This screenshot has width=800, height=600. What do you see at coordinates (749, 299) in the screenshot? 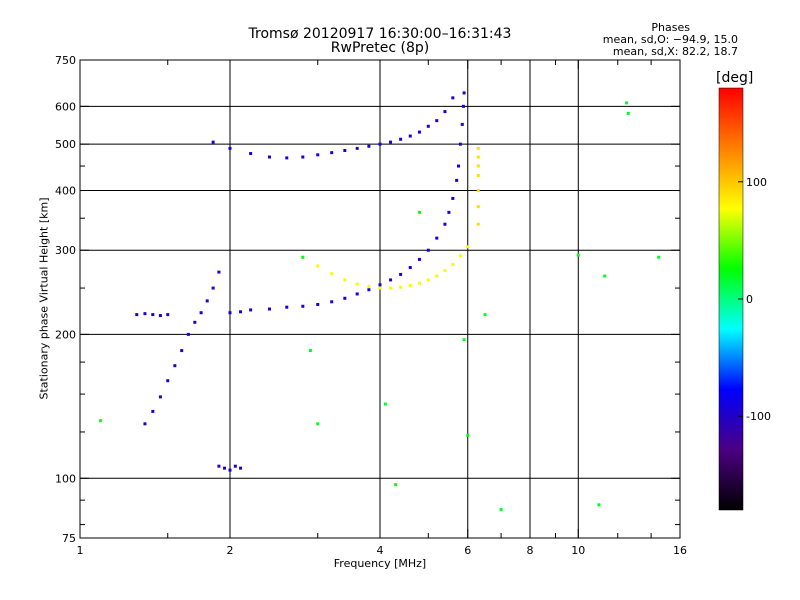
I see `colorbar-tick-label: 0` at bounding box center [749, 299].